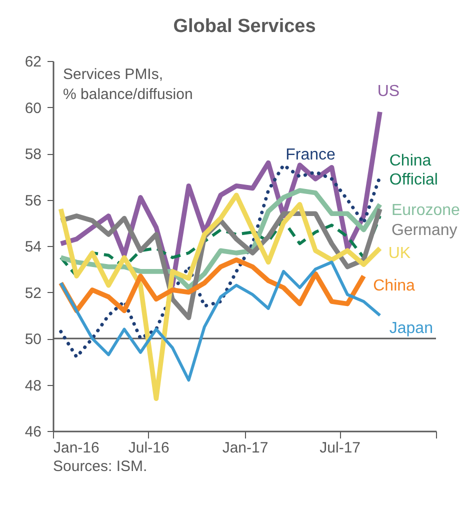 The image size is (468, 508). I want to click on series-label: Germany, so click(424, 230).